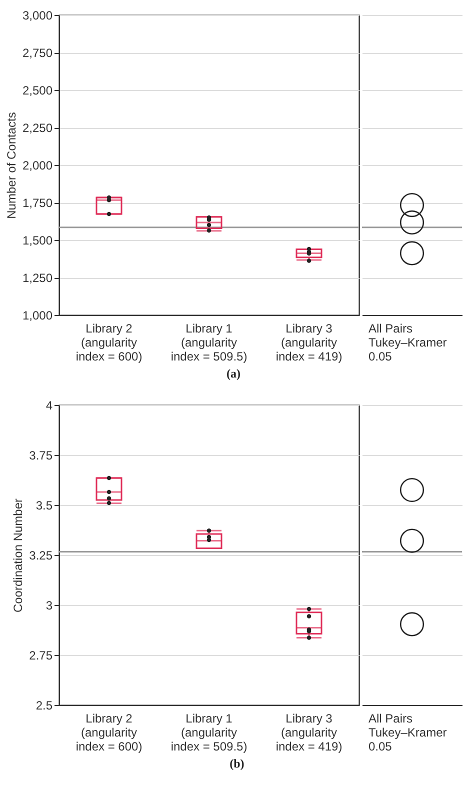 This screenshot has width=474, height=806. Describe the element at coordinates (37, 241) in the screenshot. I see `y-tick-label: 1,500` at that location.